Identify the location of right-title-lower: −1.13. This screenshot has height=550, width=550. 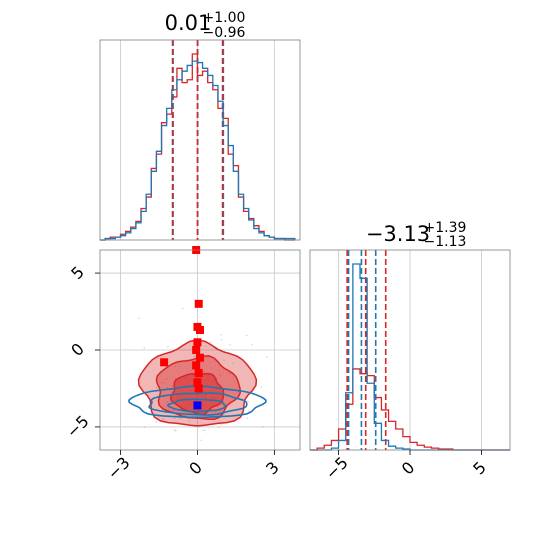
(445, 242).